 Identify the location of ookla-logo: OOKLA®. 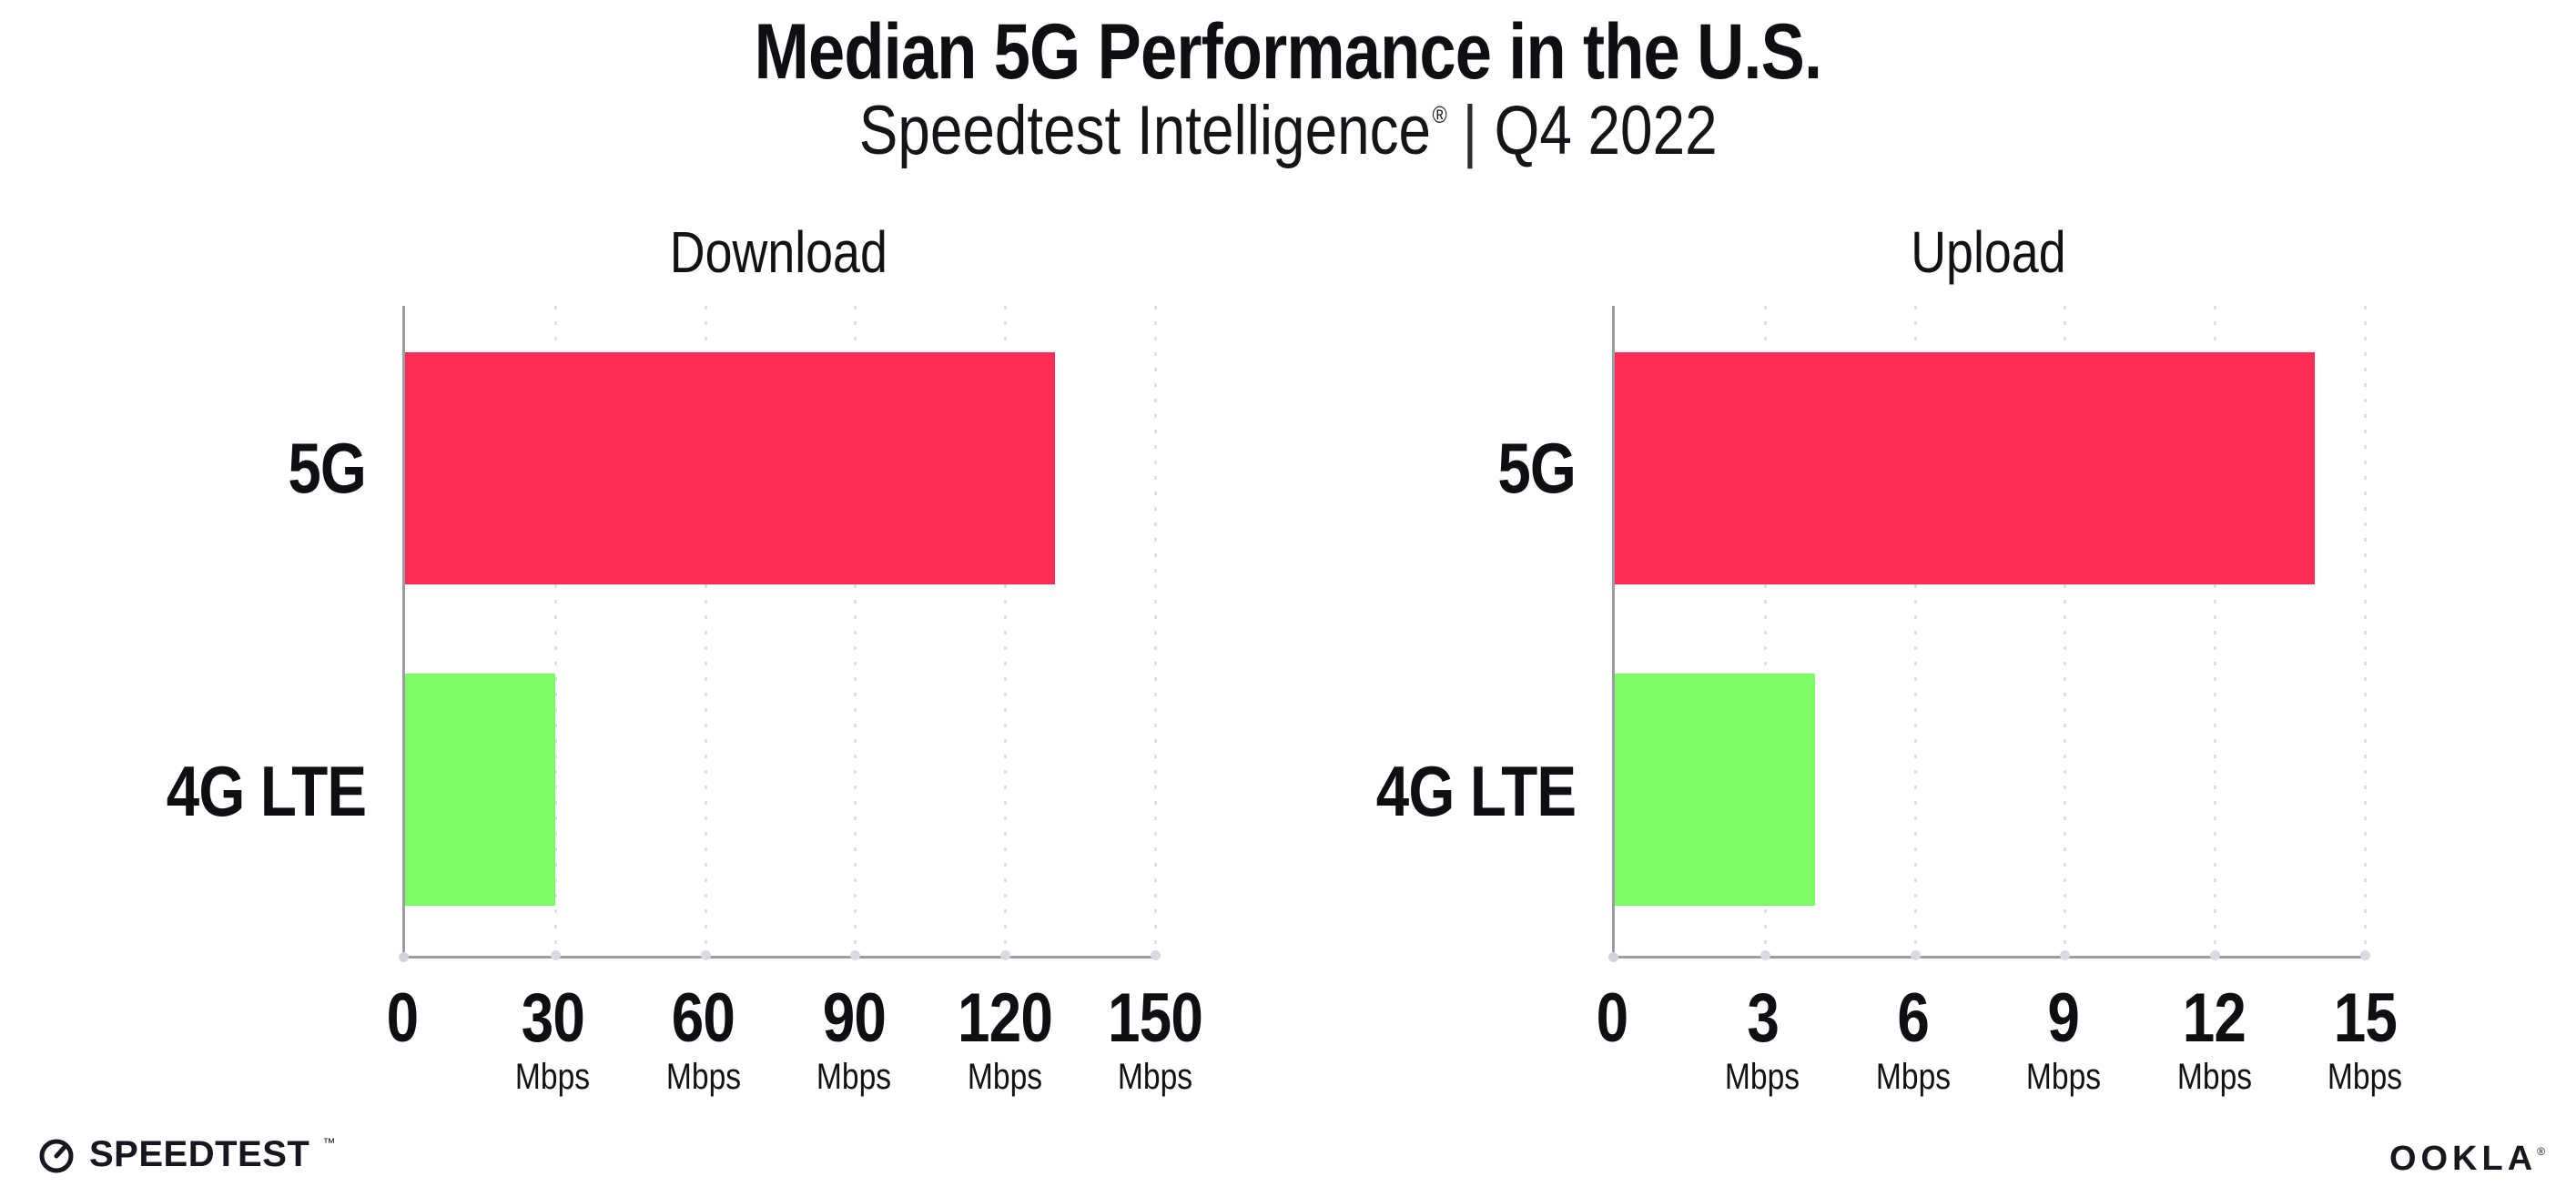
(2467, 1159).